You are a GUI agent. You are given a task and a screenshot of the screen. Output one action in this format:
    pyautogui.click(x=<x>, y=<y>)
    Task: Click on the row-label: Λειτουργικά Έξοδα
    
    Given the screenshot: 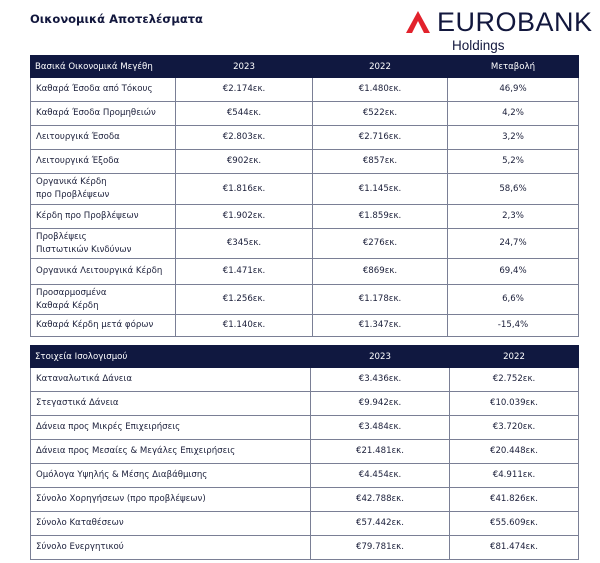 What is the action you would take?
    pyautogui.click(x=103, y=161)
    